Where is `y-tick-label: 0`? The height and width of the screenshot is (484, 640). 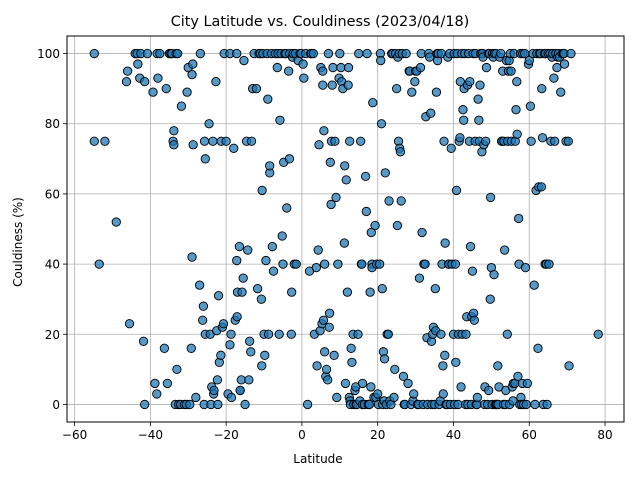
y-tick-label: 0 is located at coordinates (56, 405).